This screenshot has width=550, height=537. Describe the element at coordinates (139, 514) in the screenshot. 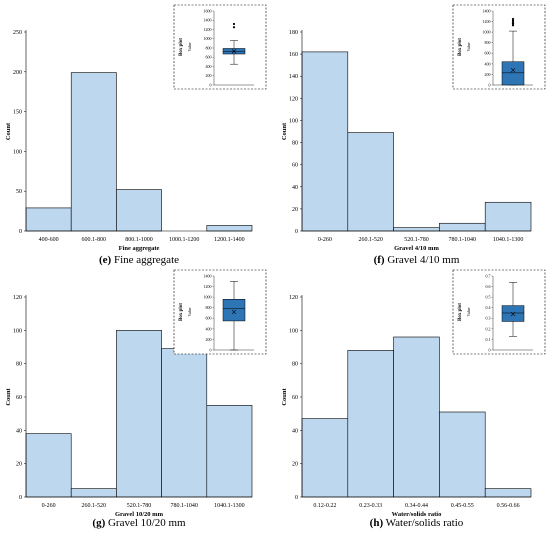

I see `x-axis-label: Gravel 10/20 mm` at that location.